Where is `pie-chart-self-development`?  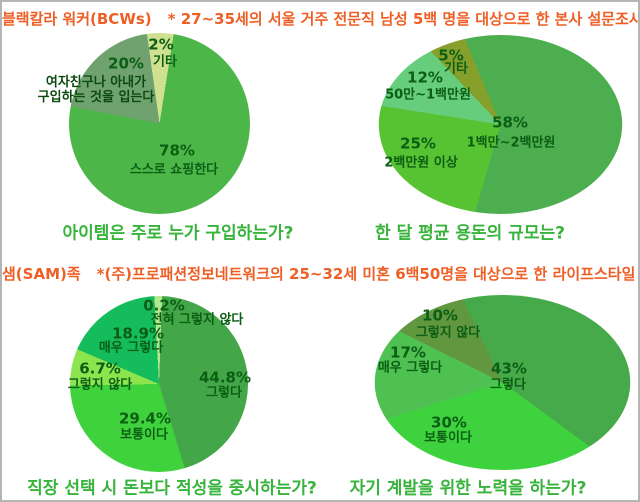
pie-chart-self-development is located at coordinates (502, 382).